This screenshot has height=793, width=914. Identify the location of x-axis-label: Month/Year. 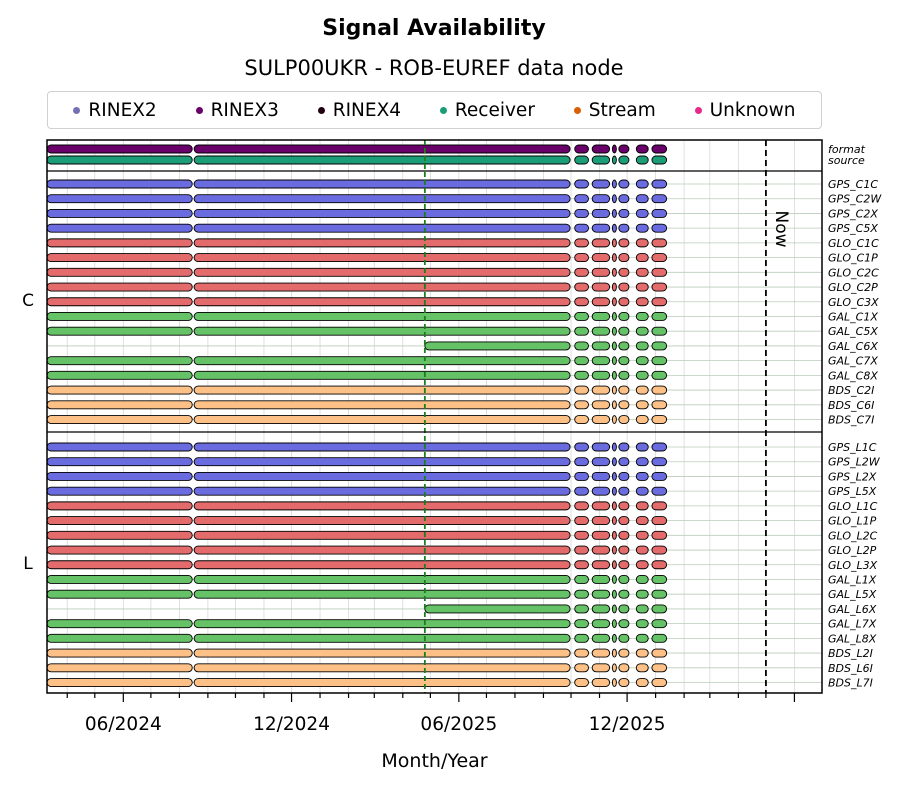
(434, 761).